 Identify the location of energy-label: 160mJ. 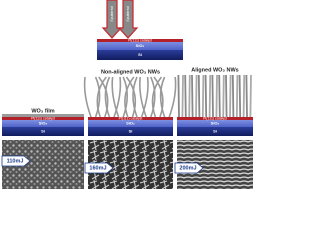
(97, 168).